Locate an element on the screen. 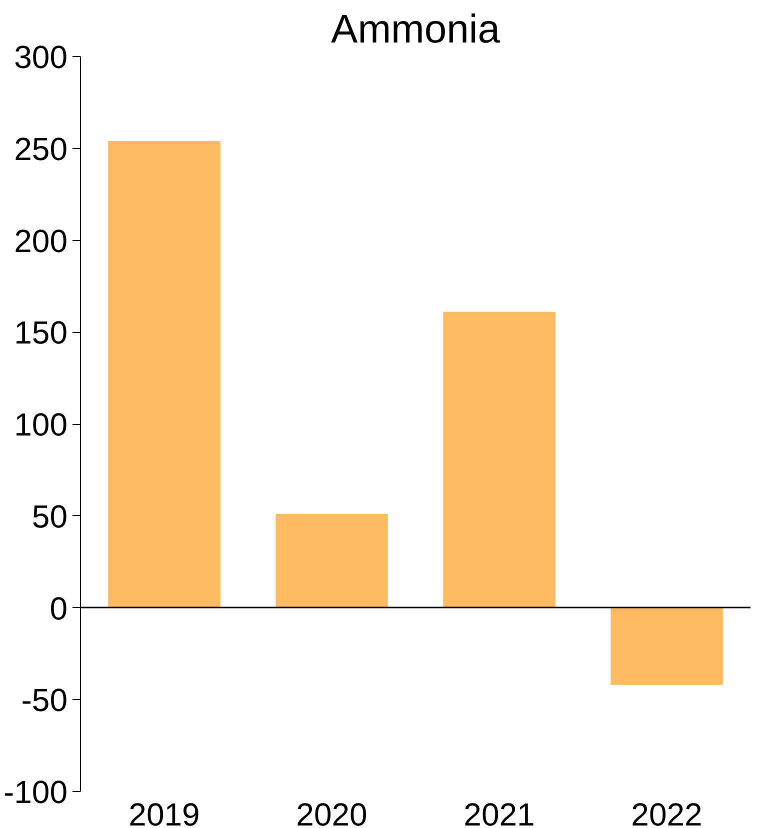  y-tick-label: 200 is located at coordinates (41, 240).